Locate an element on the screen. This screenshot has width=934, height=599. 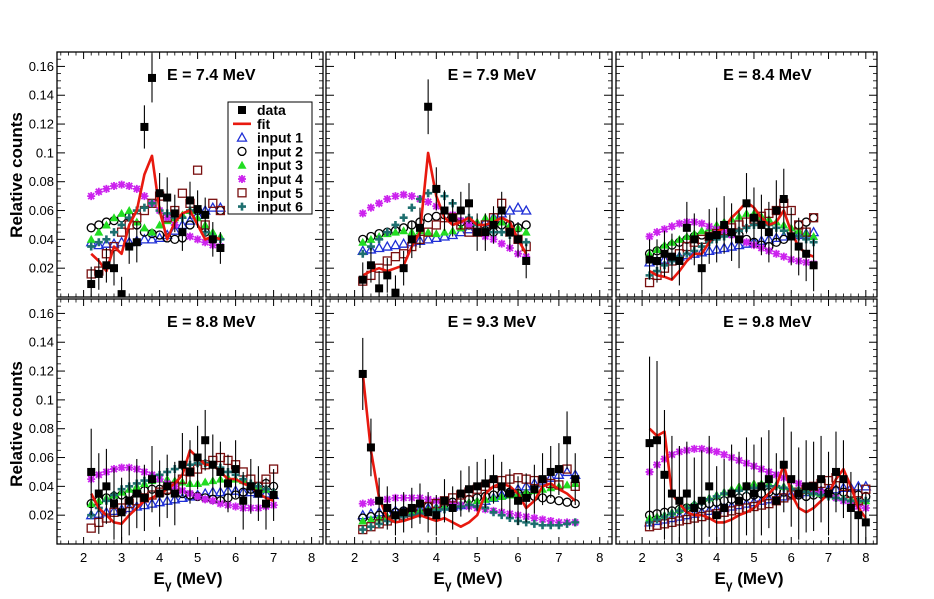
legend-label: input 5 is located at coordinates (280, 193).